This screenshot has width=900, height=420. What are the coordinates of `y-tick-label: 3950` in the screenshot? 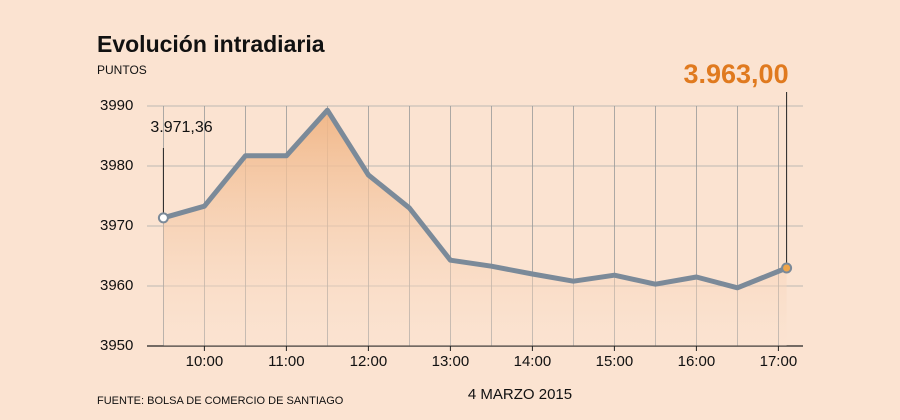 It's located at (116, 345).